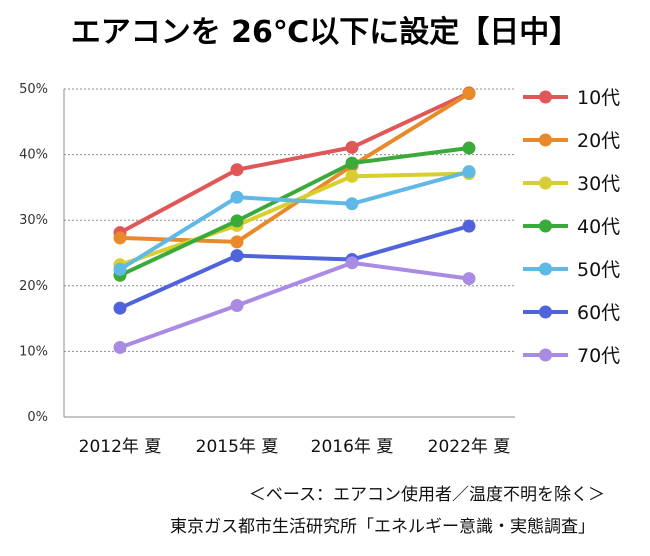  Describe the element at coordinates (33, 351) in the screenshot. I see `y-tick-label: 10%` at that location.